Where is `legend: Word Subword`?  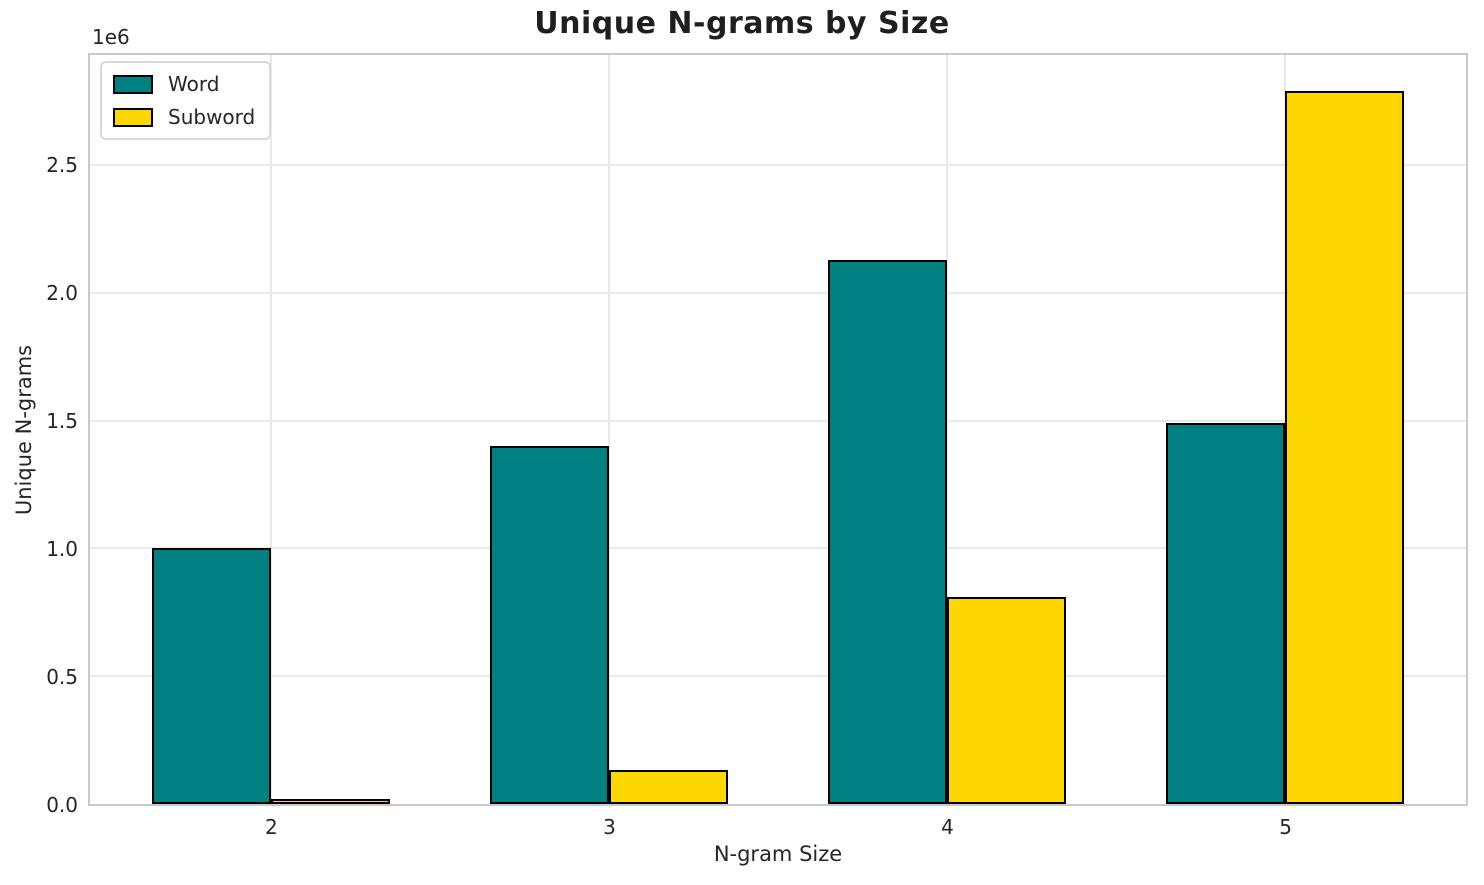
legend: Word Subword is located at coordinates (186, 100).